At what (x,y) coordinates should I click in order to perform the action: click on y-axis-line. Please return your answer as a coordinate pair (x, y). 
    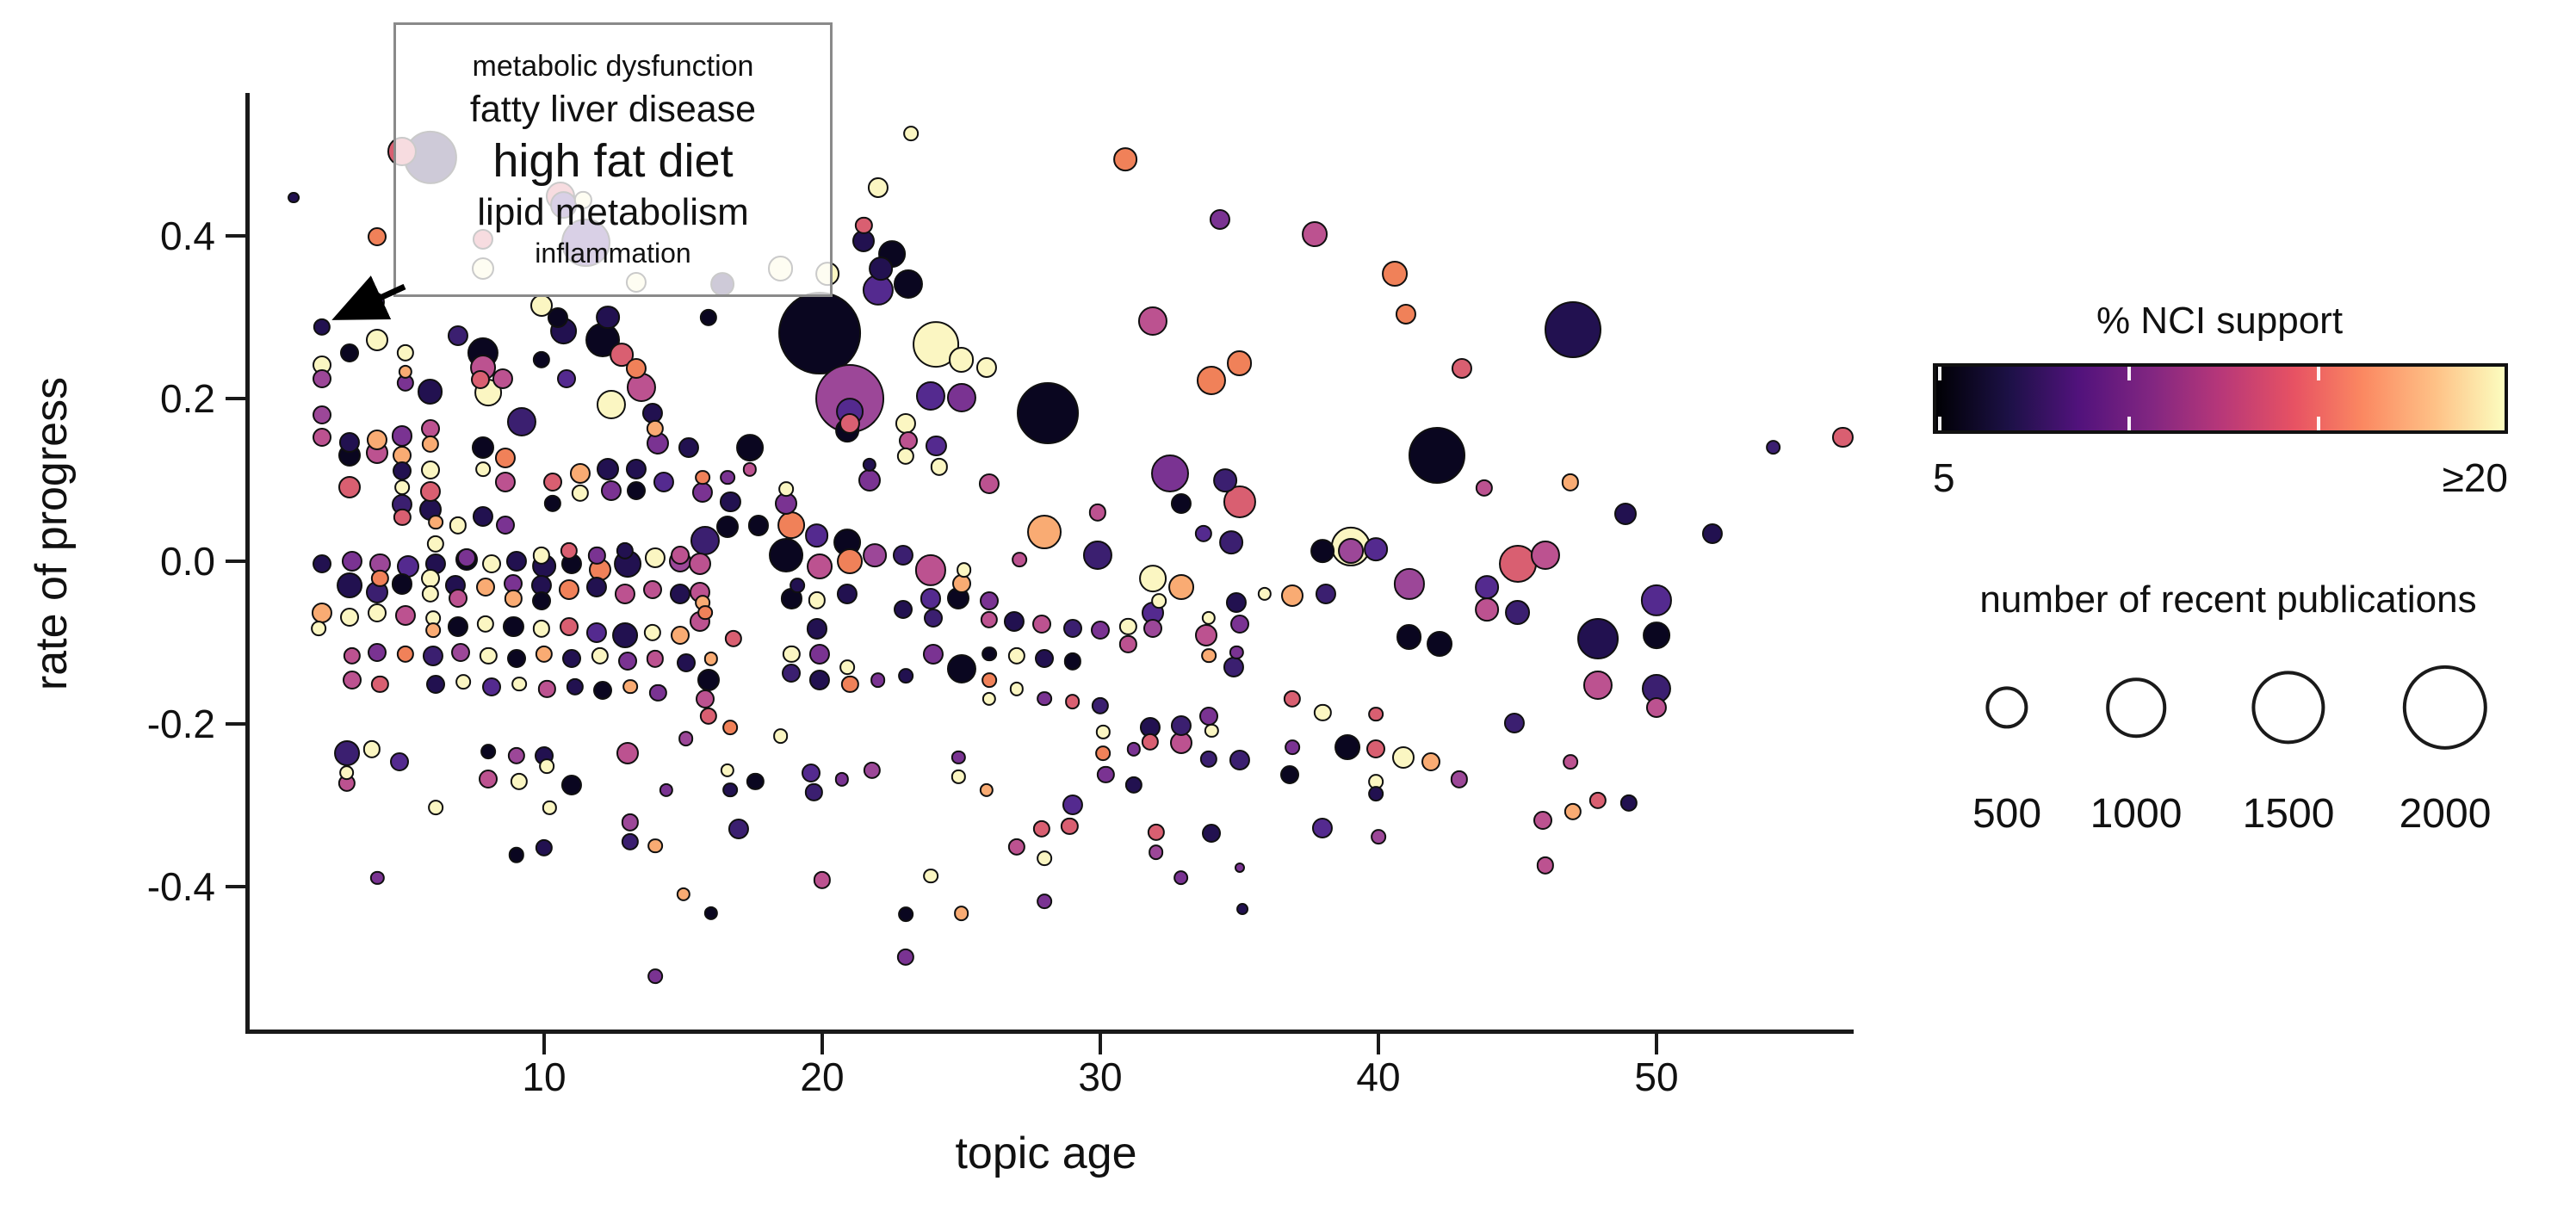
    Looking at the image, I should click on (248, 563).